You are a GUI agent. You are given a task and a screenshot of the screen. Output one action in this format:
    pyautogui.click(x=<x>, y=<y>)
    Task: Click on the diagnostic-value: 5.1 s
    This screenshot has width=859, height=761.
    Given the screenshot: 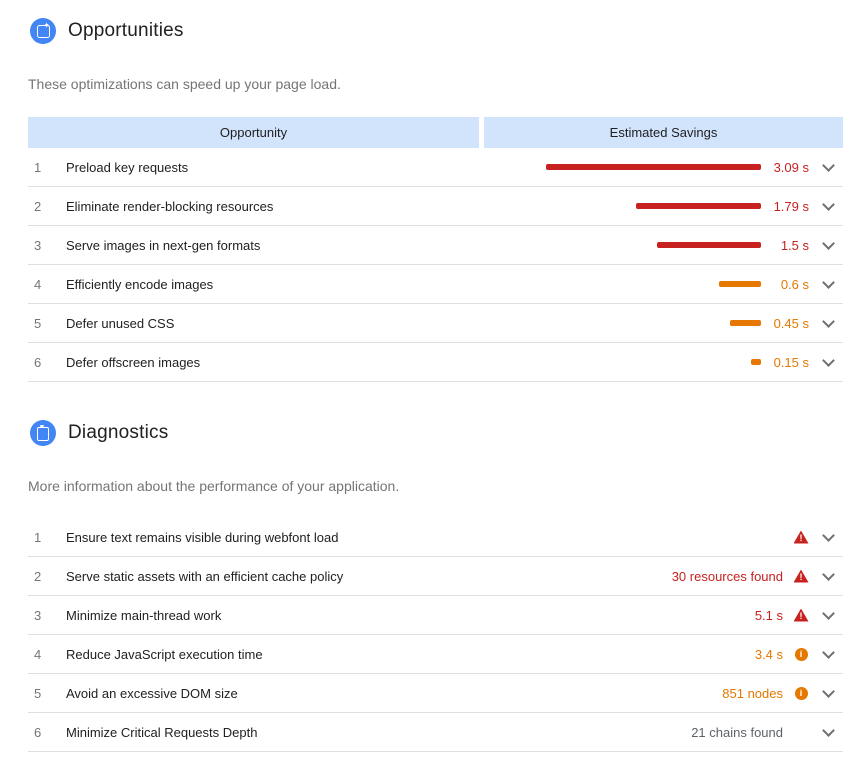 What is the action you would take?
    pyautogui.click(x=768, y=615)
    